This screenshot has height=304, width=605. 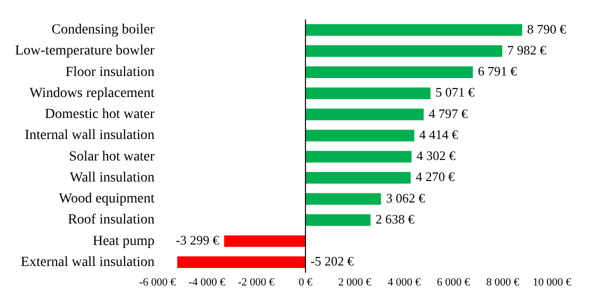 What do you see at coordinates (89, 136) in the screenshot?
I see `y-tick-label: Internal wall insulation` at bounding box center [89, 136].